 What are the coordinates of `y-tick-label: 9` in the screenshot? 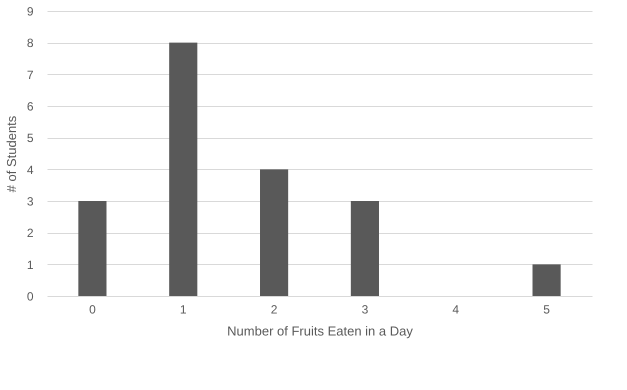 It's located at (30, 11).